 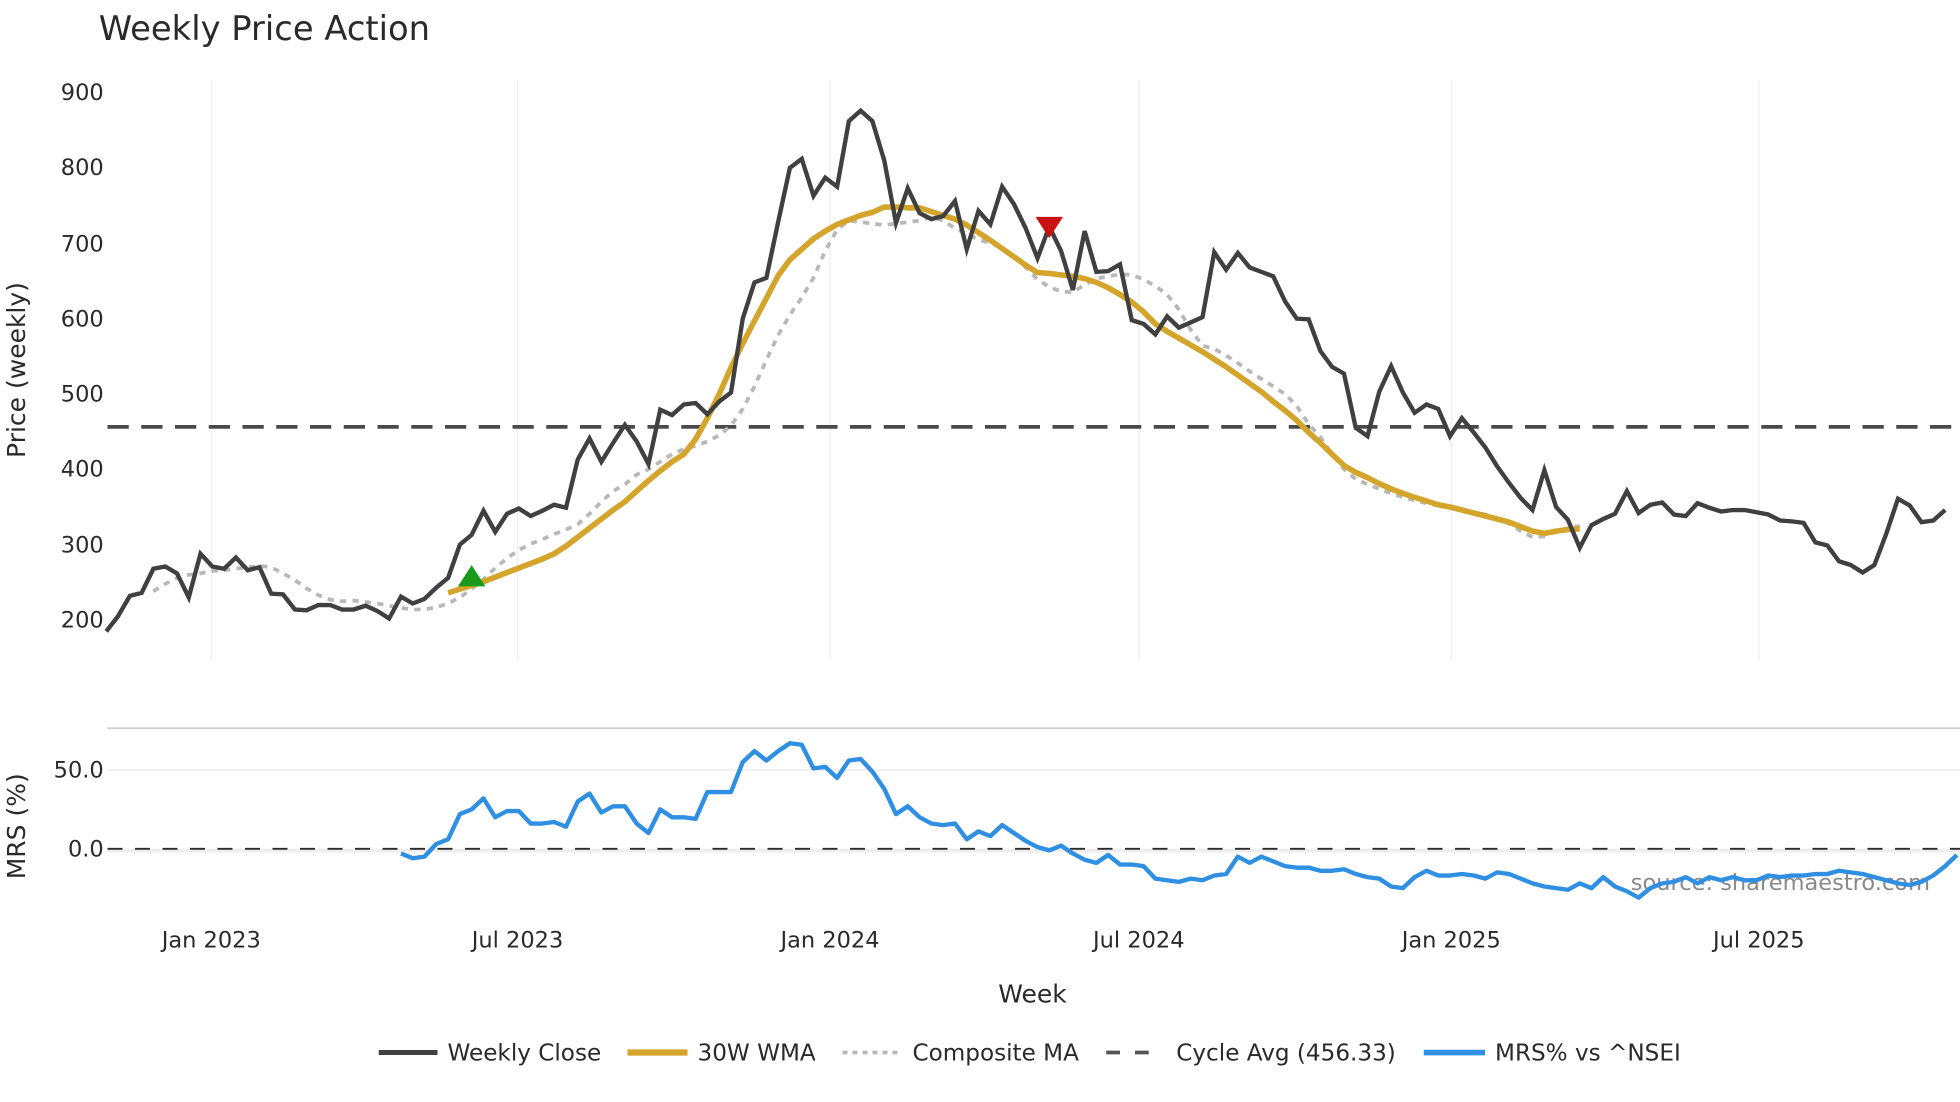 What do you see at coordinates (1032, 994) in the screenshot?
I see `x-axis-title: Week` at bounding box center [1032, 994].